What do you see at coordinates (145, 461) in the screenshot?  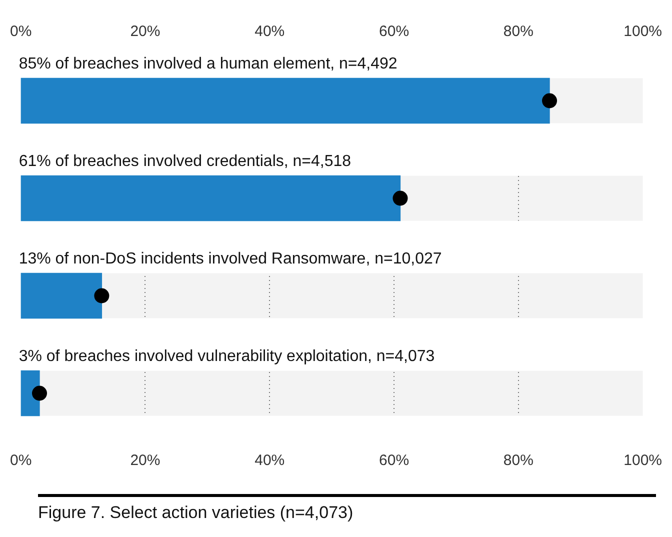 I see `x2-tick-label: 20%` at bounding box center [145, 461].